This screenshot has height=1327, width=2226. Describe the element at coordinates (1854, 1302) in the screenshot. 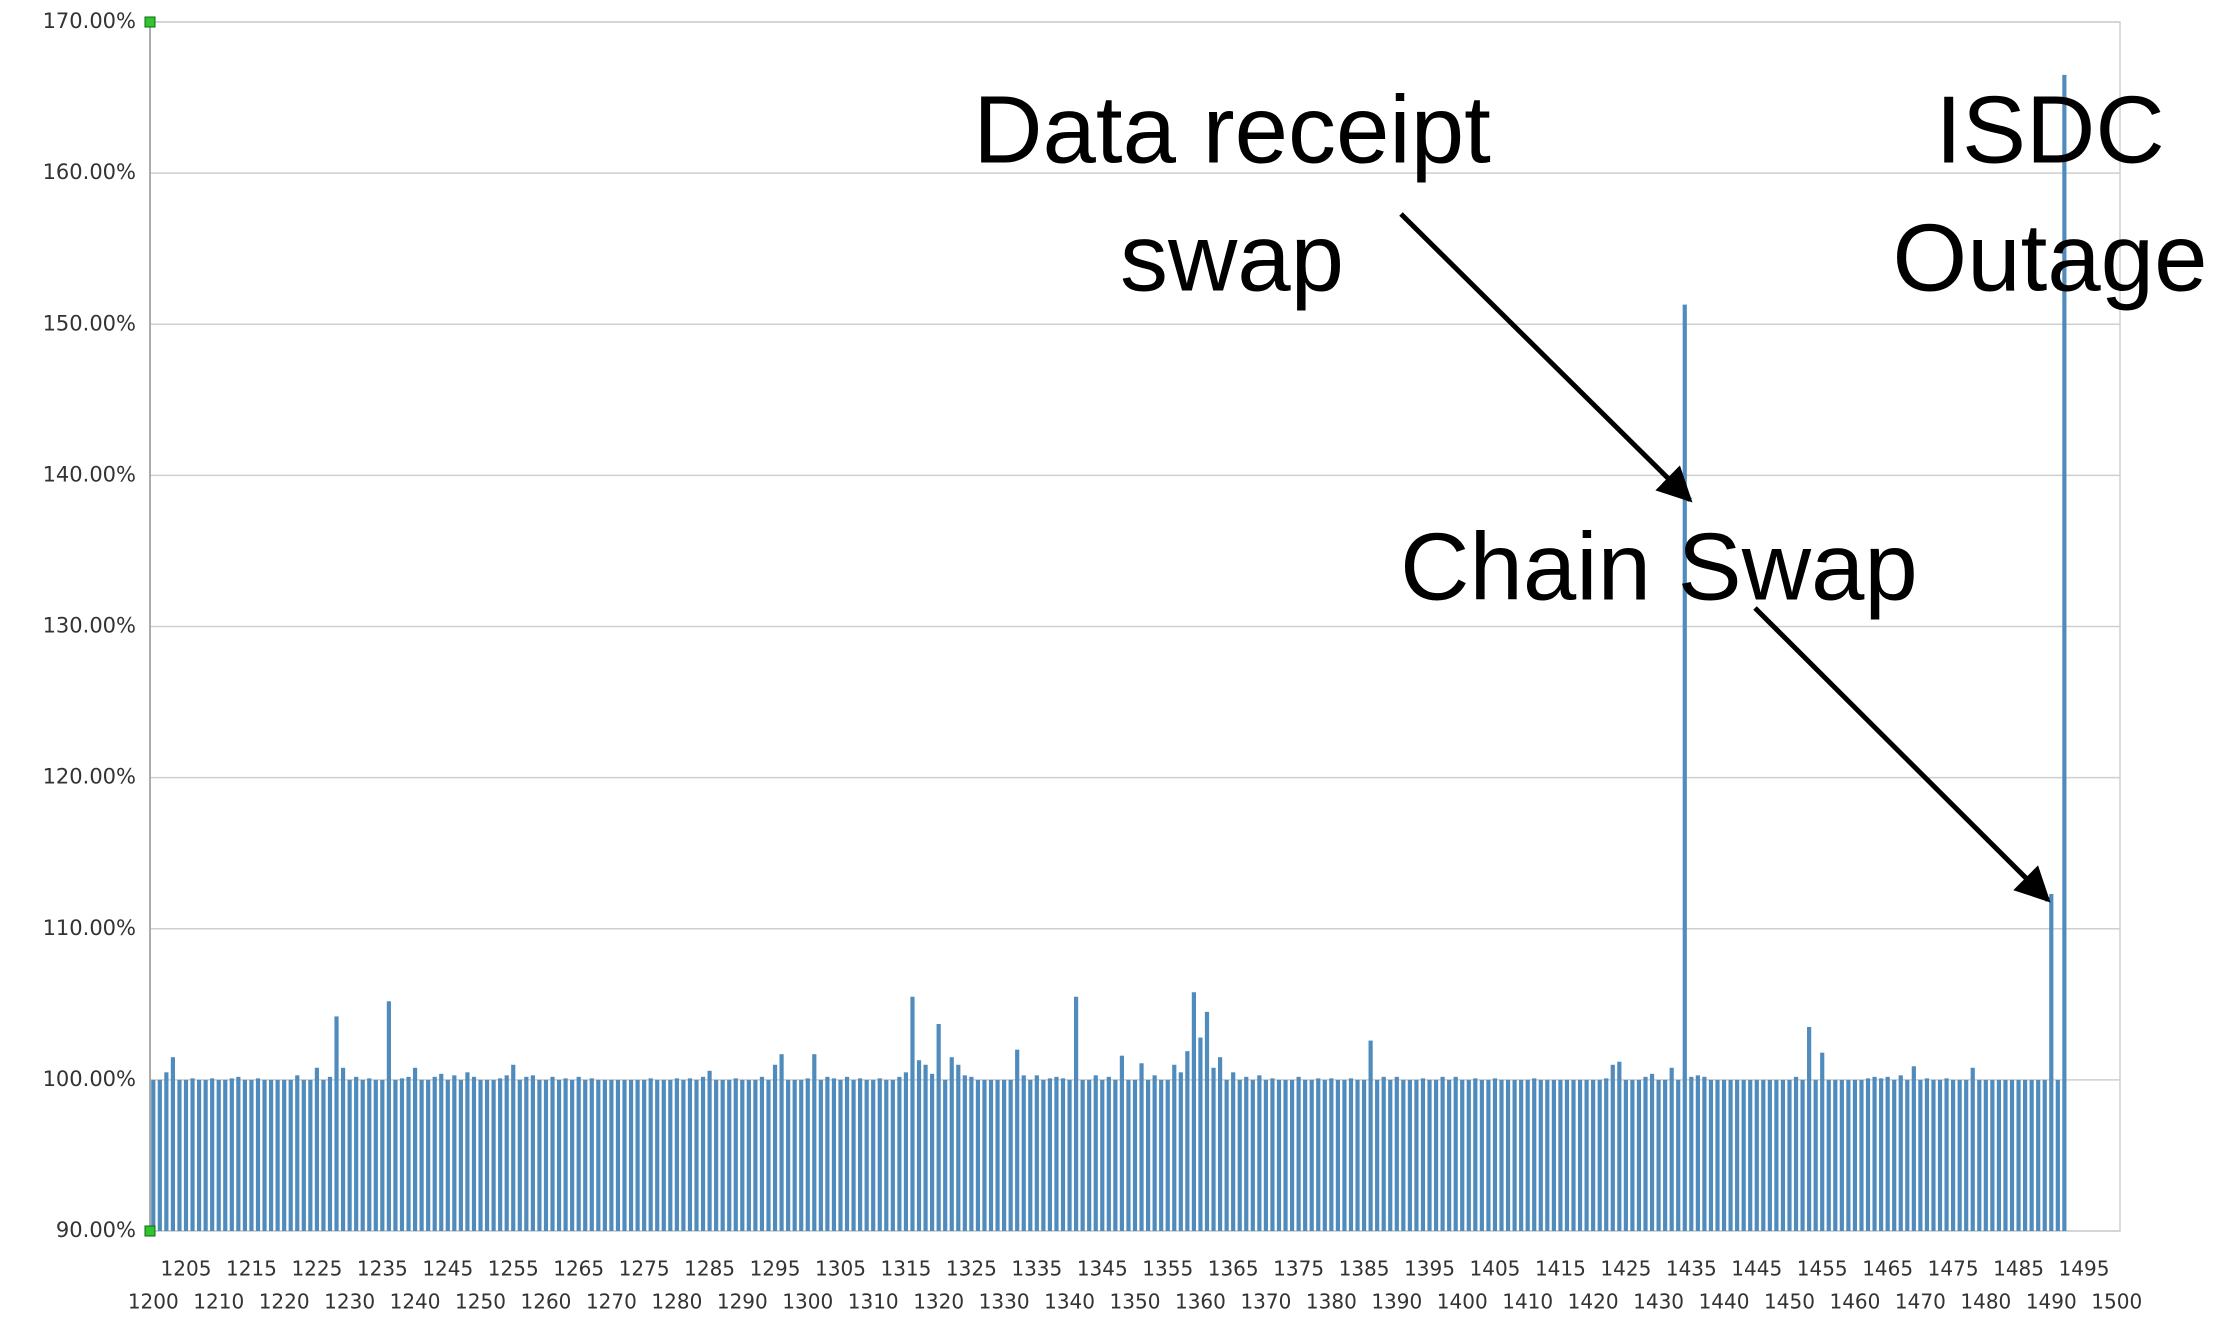

I see `x-tick-label: 1460` at that location.